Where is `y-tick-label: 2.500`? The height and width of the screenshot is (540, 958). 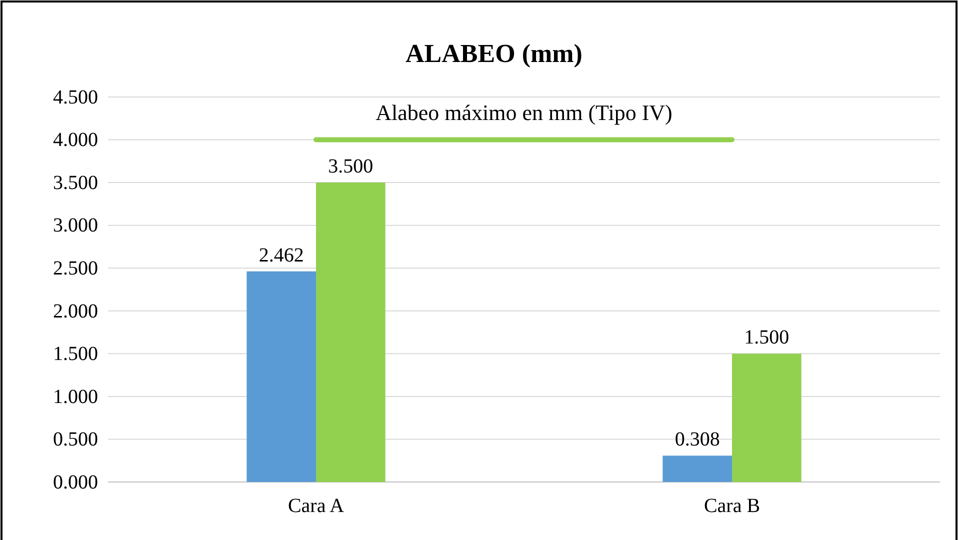 y-tick-label: 2.500 is located at coordinates (75, 269).